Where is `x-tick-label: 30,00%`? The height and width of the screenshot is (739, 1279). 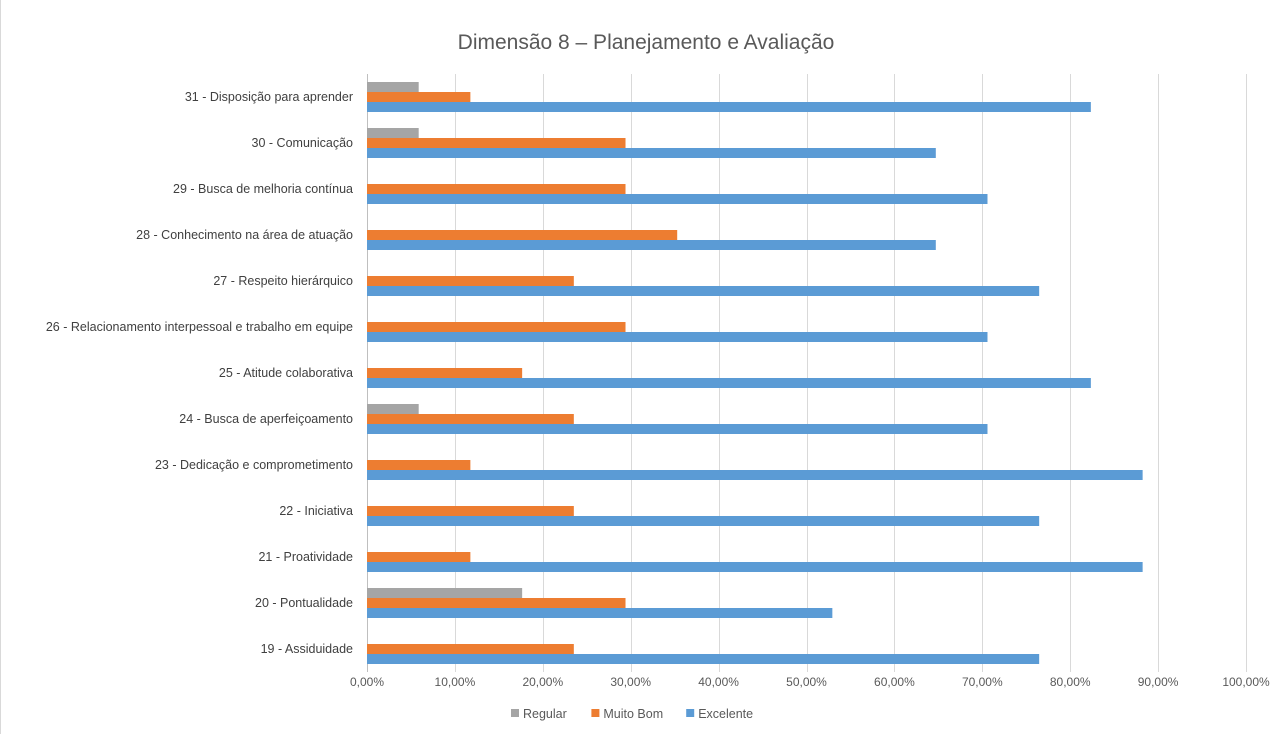
x-tick-label: 30,00% is located at coordinates (630, 682).